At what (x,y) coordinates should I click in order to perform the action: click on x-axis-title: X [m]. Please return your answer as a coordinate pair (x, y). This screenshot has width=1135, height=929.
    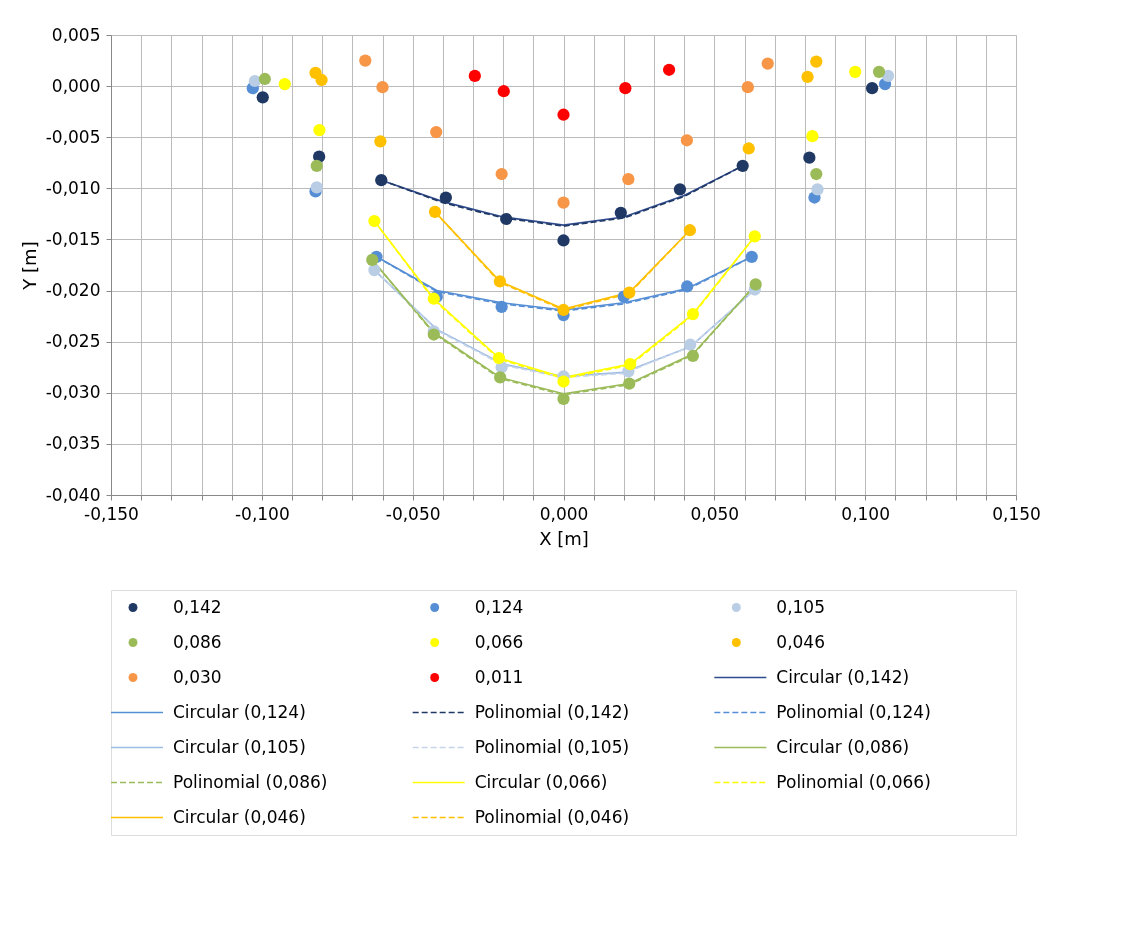
    Looking at the image, I should click on (564, 538).